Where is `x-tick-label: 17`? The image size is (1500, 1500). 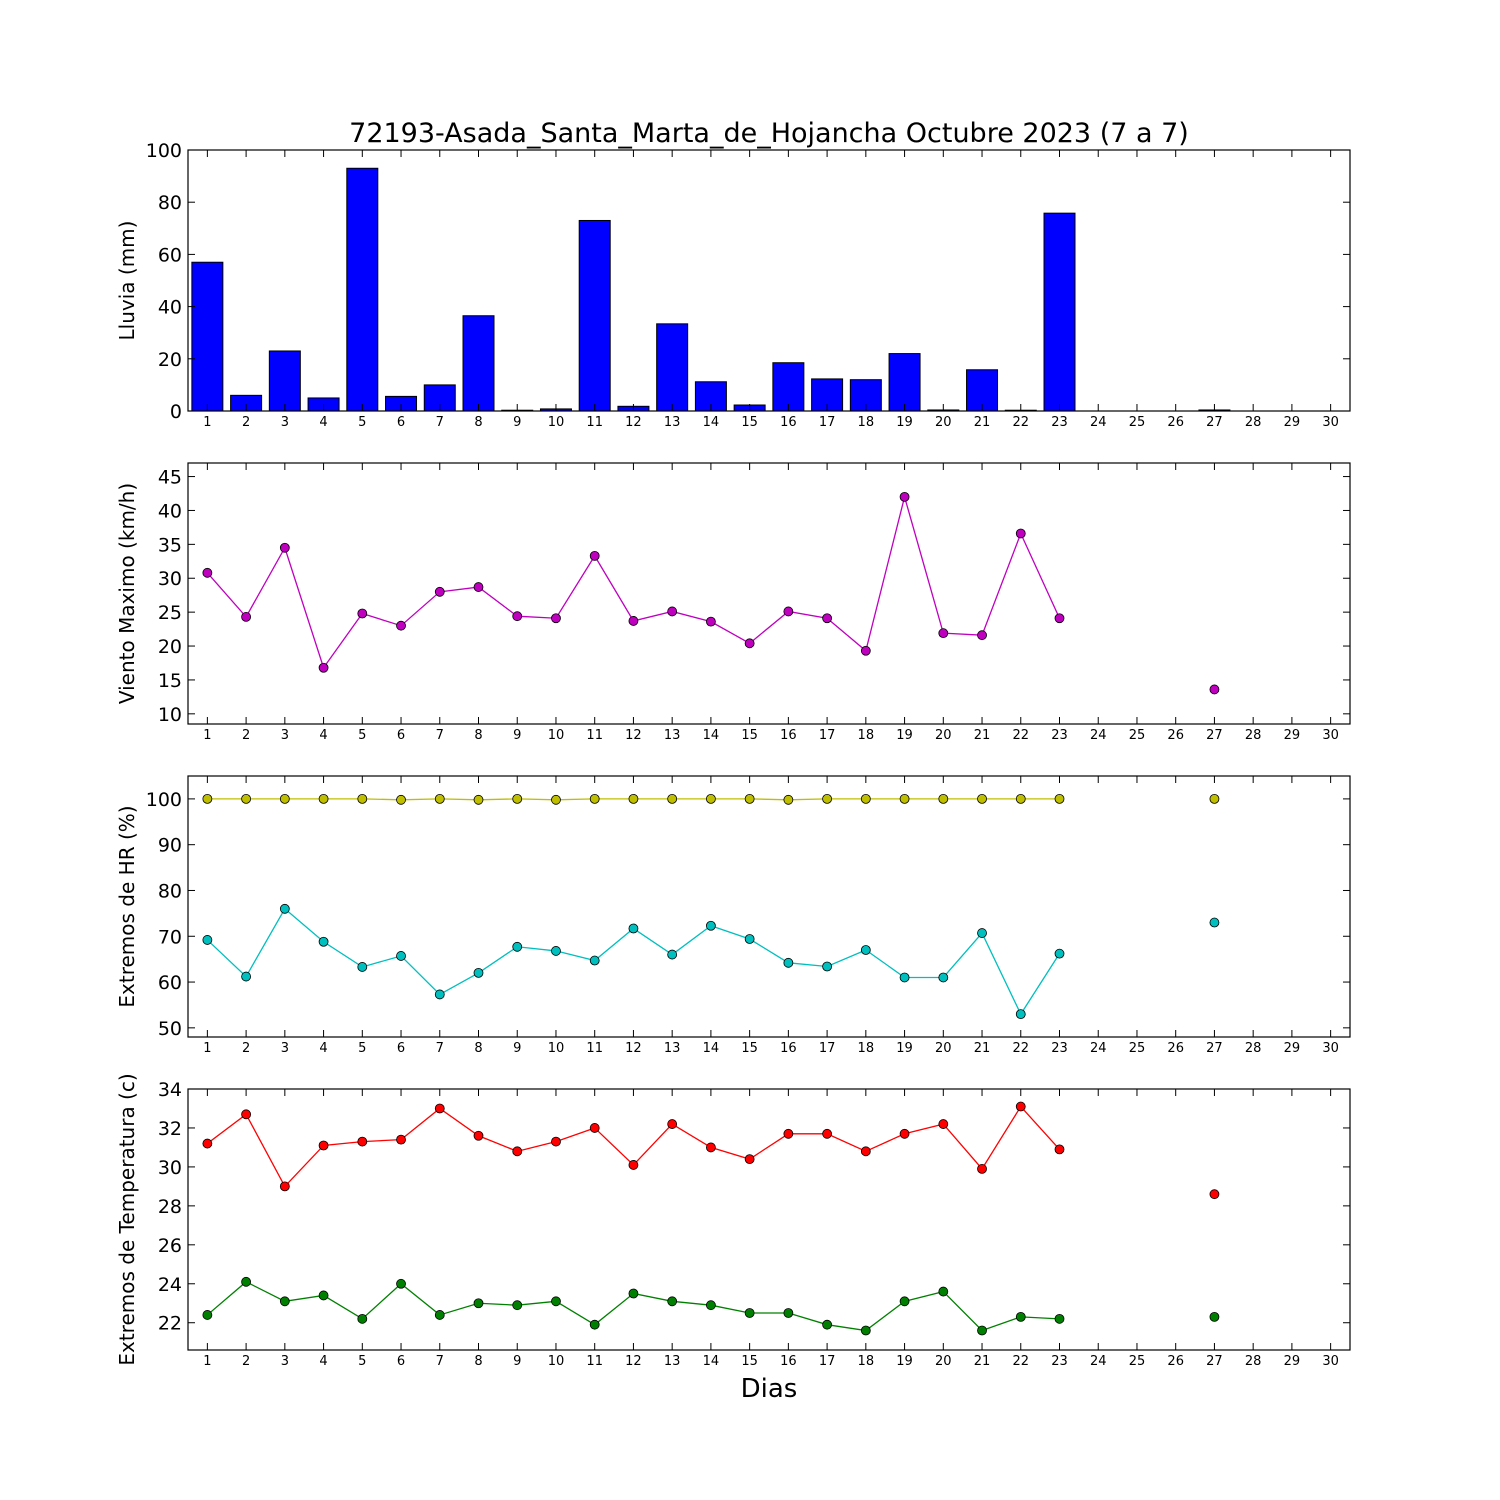 x-tick-label: 17 is located at coordinates (827, 1361).